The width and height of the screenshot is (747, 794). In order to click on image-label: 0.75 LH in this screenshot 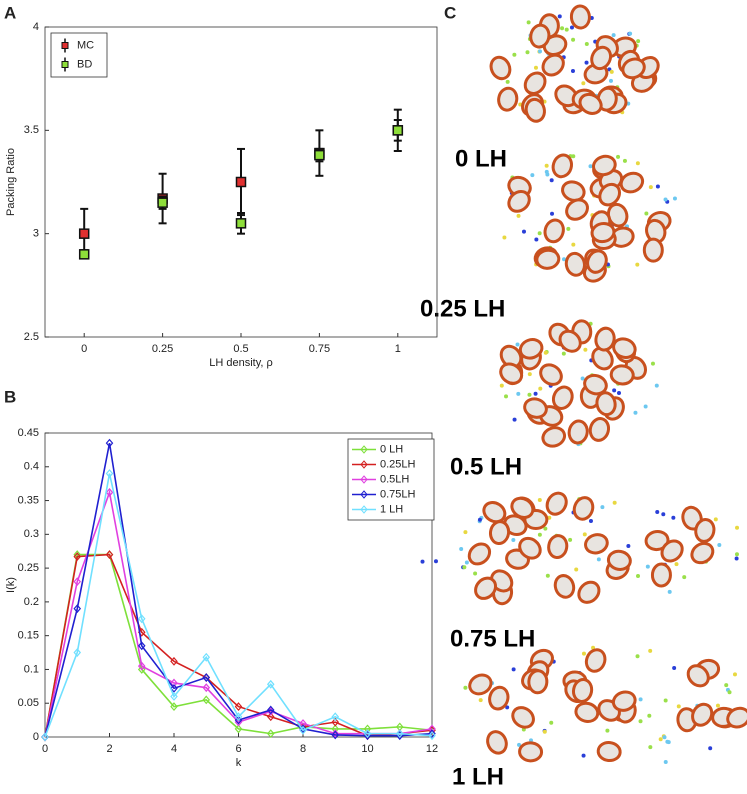, I will do `click(492, 638)`.